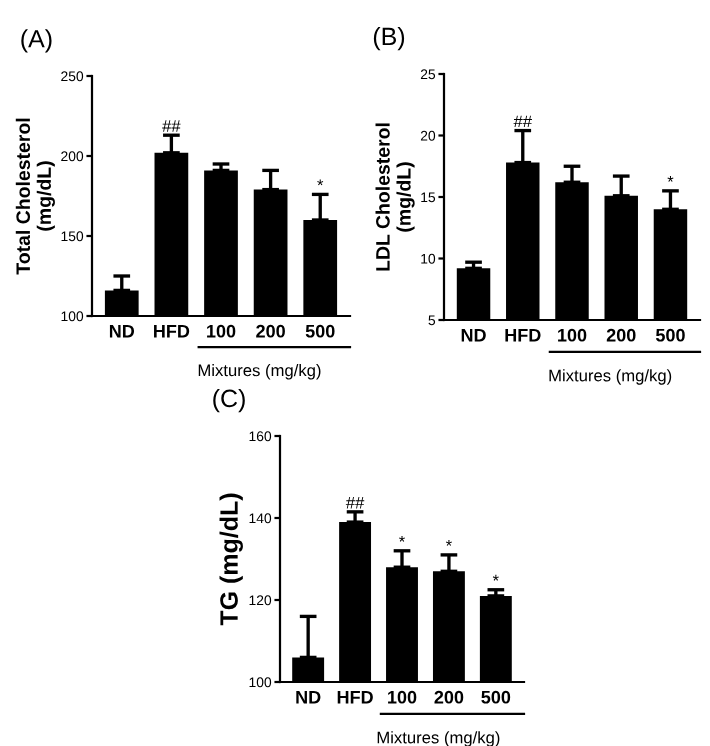 The height and width of the screenshot is (746, 710). What do you see at coordinates (395, 197) in the screenshot?
I see `y-axis-title: LDL Cholesterol (mg/dL)` at bounding box center [395, 197].